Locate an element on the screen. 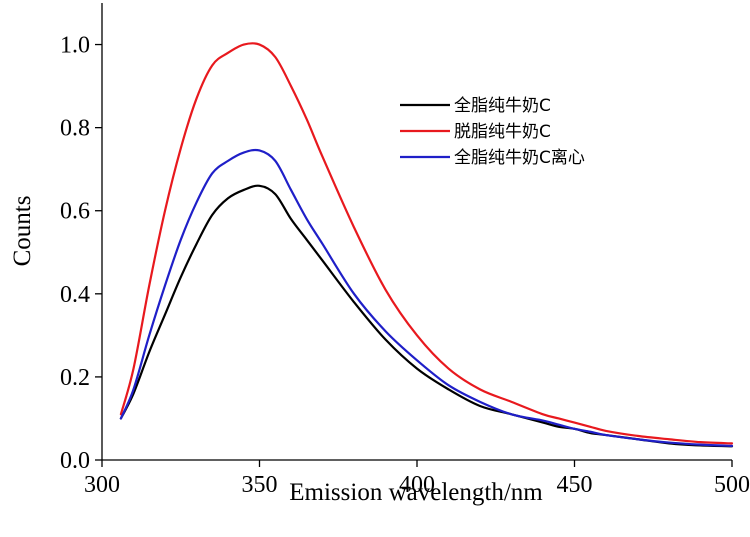 The height and width of the screenshot is (537, 750). legend-label-1: 全脂纯牛奶C is located at coordinates (502, 106).